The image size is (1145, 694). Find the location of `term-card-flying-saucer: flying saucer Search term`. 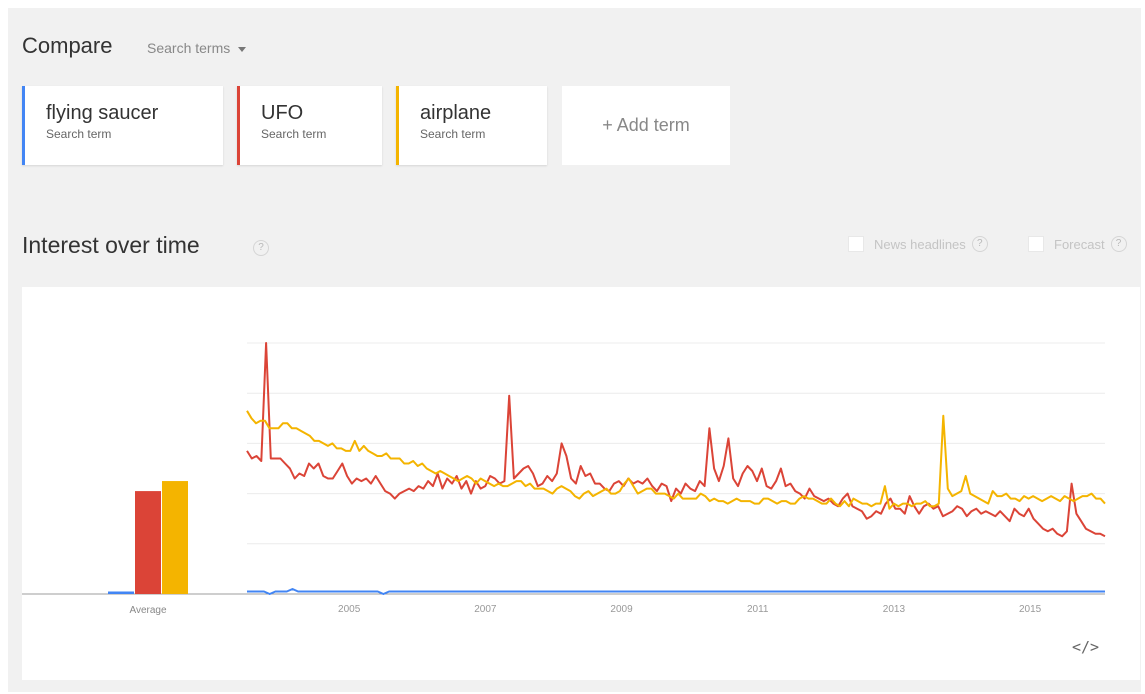

term-card-flying-saucer: flying saucer Search term is located at coordinates (122, 125).